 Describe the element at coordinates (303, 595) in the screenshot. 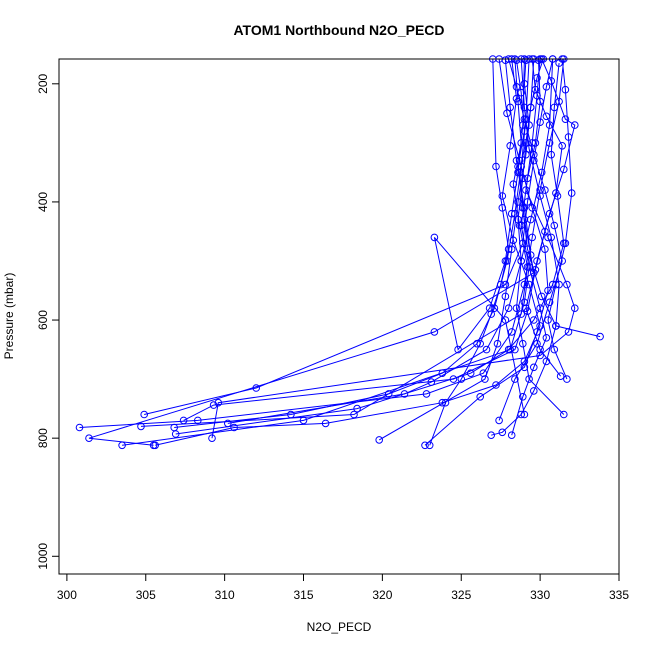

I see `x-tick-label: 315` at that location.